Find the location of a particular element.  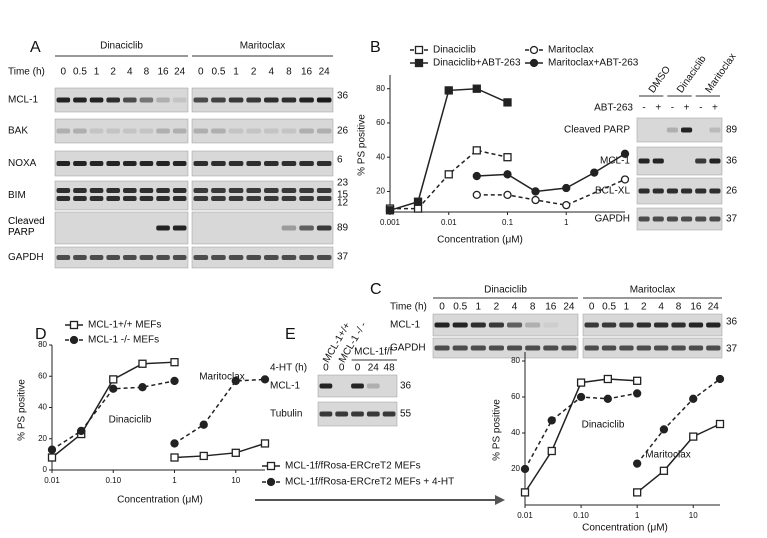

mw-label: 37 is located at coordinates (732, 219).